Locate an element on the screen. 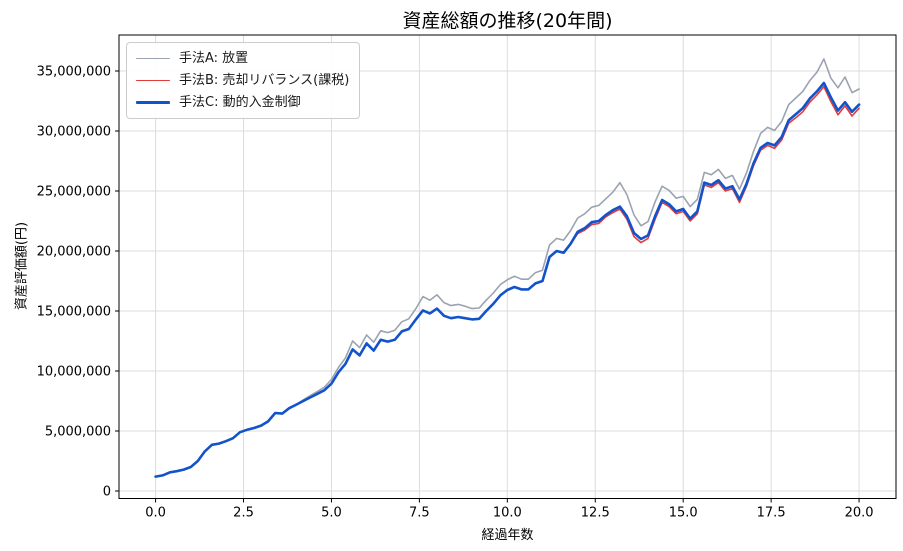  legend-item-0: 手法A: 放置 is located at coordinates (242, 58).